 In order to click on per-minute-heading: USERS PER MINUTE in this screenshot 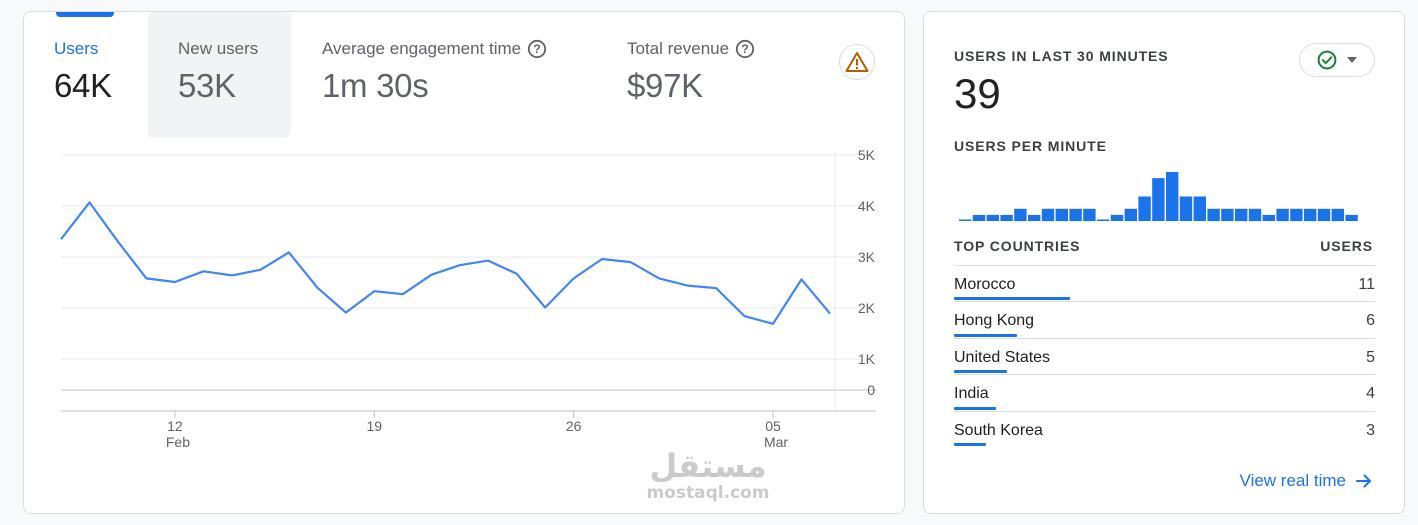, I will do `click(1030, 146)`.